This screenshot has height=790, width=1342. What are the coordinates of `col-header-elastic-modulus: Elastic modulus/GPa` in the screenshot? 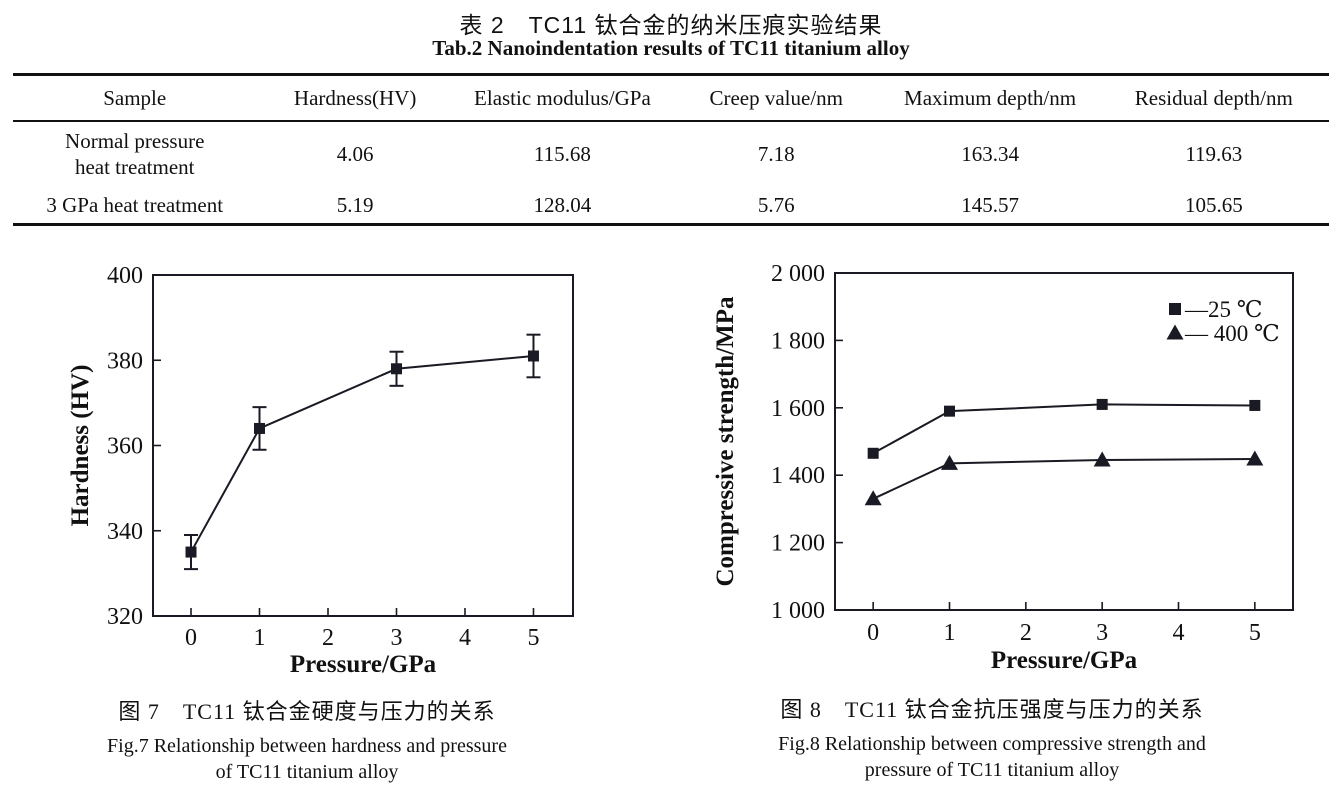 It's located at (562, 97).